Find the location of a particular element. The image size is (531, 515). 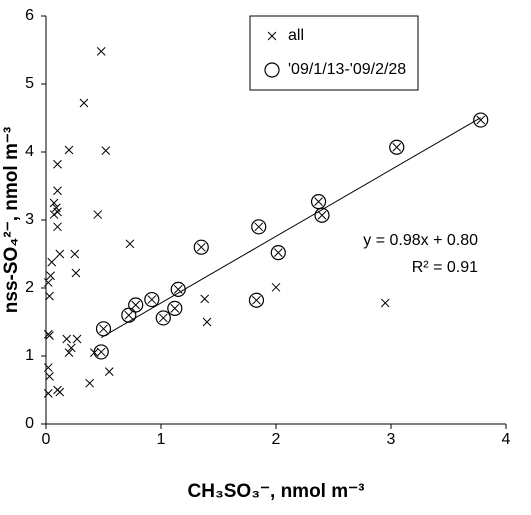

legend-box is located at coordinates (334, 53).